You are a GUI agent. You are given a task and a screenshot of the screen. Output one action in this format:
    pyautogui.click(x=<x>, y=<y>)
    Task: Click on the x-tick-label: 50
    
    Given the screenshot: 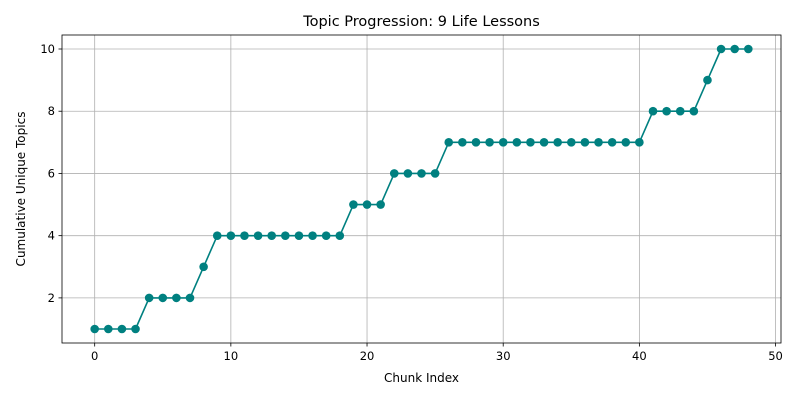 What is the action you would take?
    pyautogui.click(x=775, y=356)
    